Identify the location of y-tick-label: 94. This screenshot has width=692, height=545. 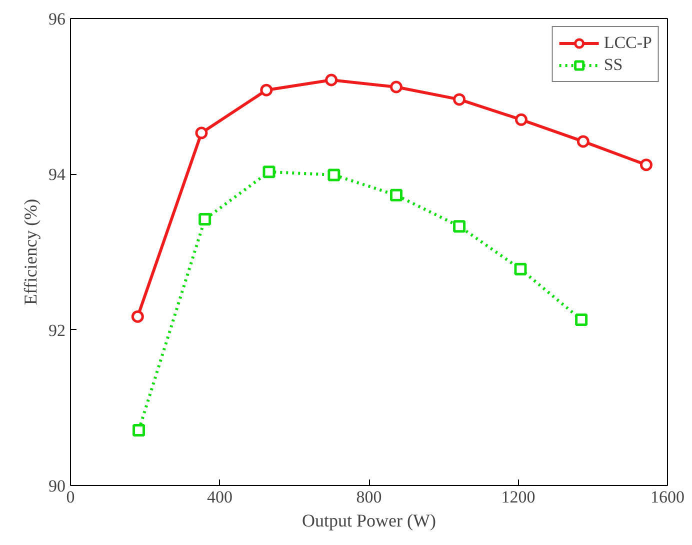
(57, 174).